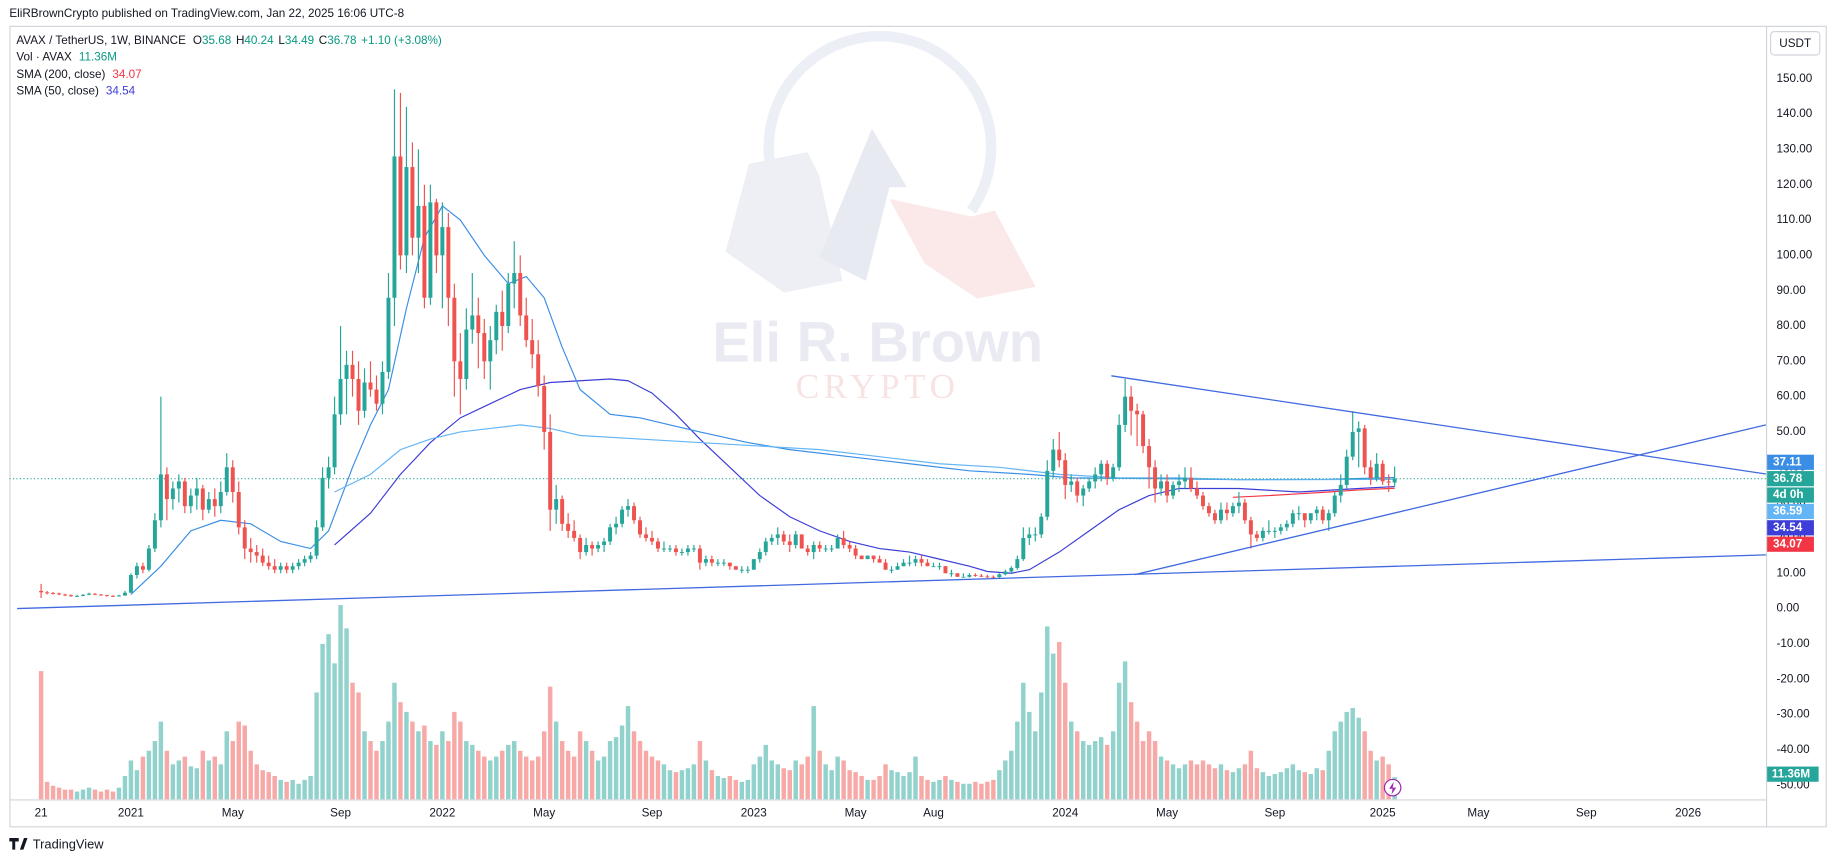 This screenshot has width=1835, height=863. What do you see at coordinates (754, 812) in the screenshot?
I see `x-tick-label: 2023` at bounding box center [754, 812].